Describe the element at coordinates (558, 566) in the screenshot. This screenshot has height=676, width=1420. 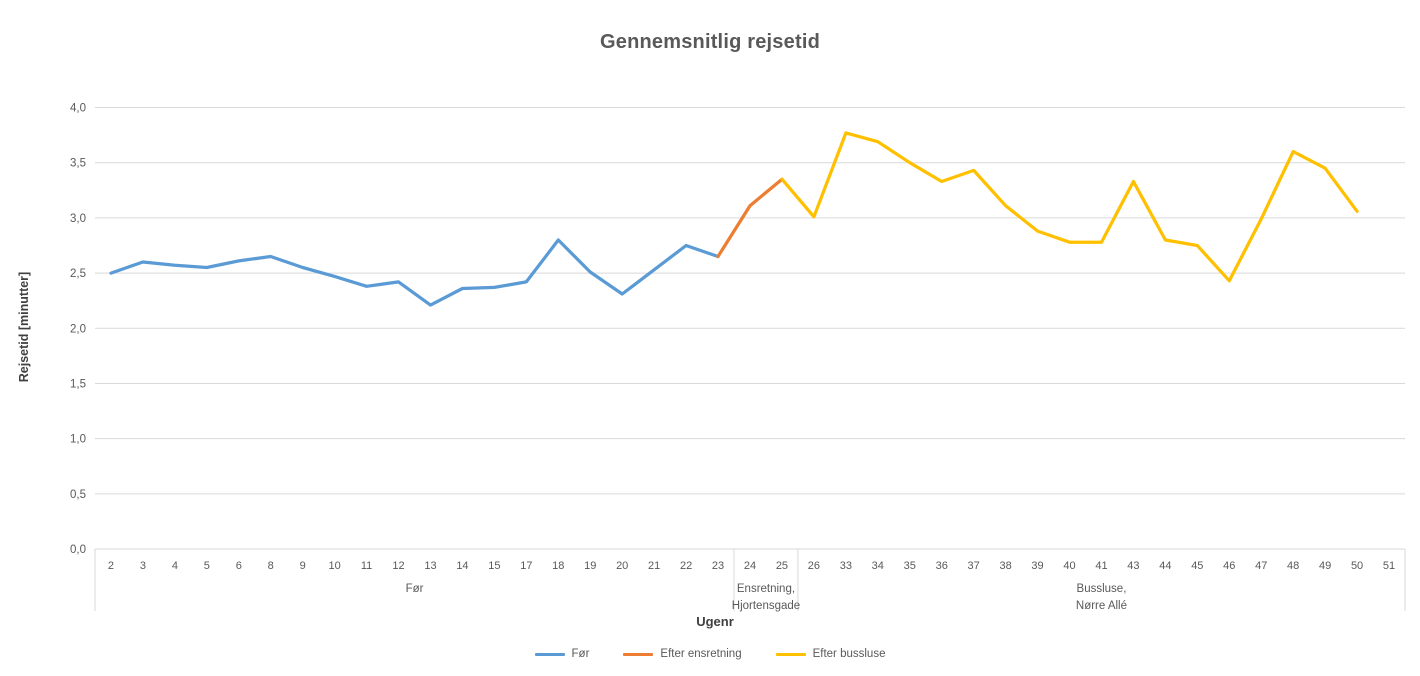
I see `x-tick-label: 18` at that location.